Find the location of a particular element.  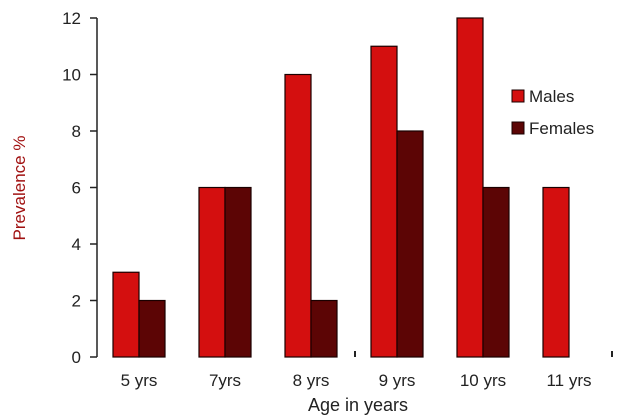

legend-label-males: Males is located at coordinates (551, 96).